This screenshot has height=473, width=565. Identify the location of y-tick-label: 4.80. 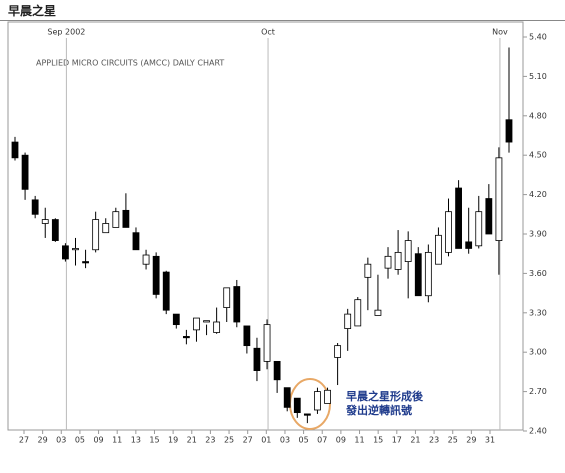
(538, 115).